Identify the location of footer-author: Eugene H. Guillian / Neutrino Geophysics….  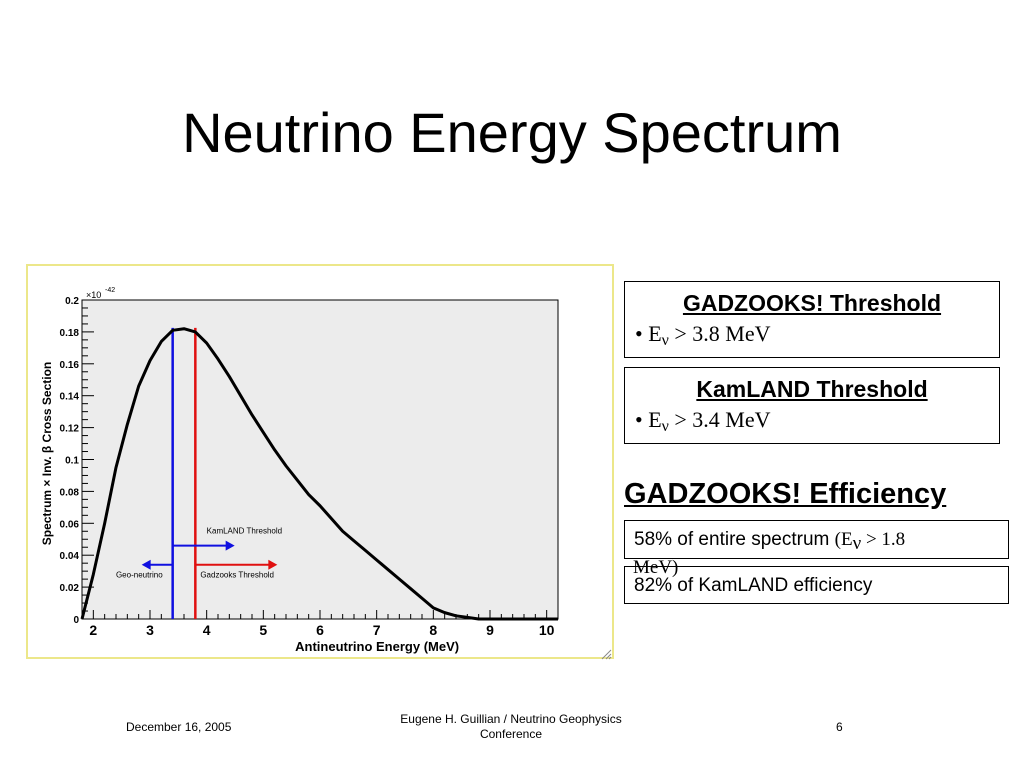
(511, 727).